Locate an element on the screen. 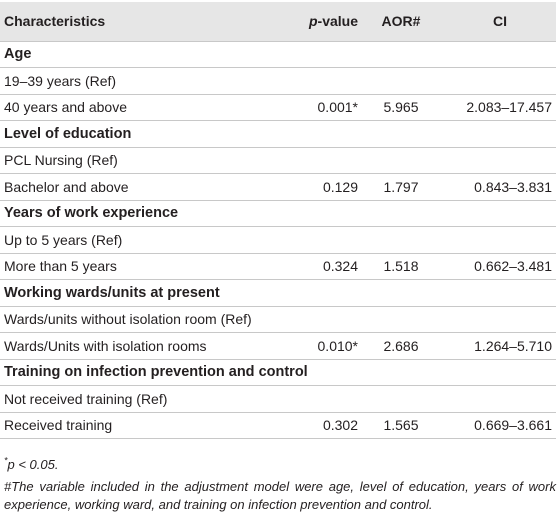 The height and width of the screenshot is (524, 558). section-title: Age is located at coordinates (18, 54).